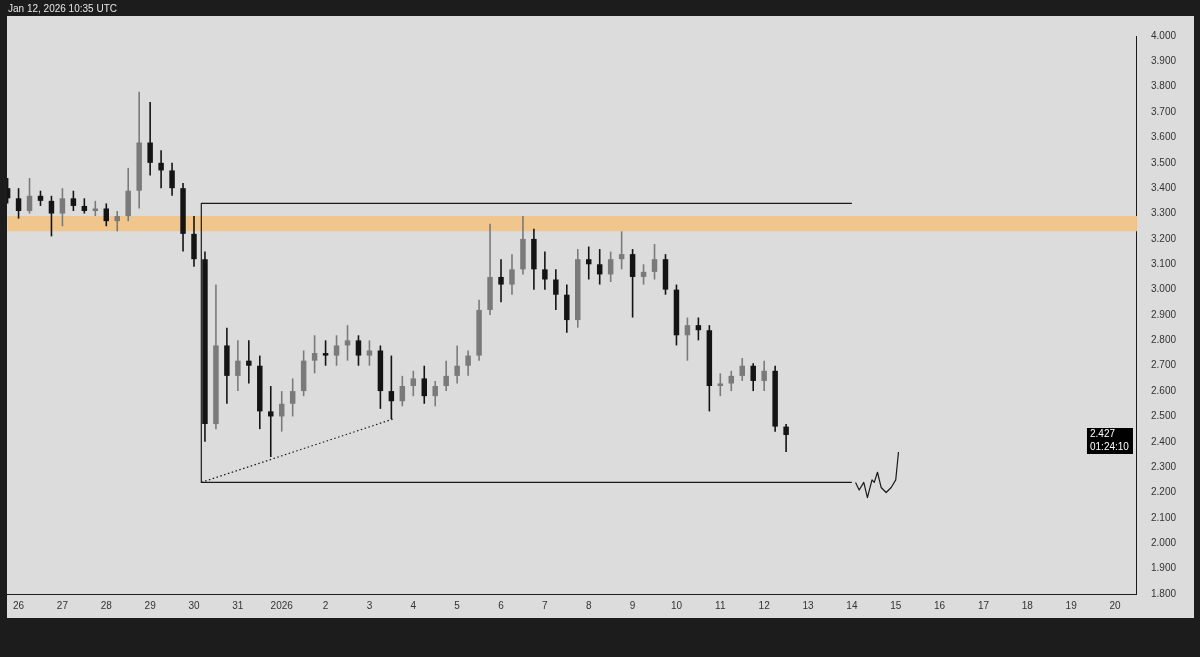 The image size is (1200, 657). What do you see at coordinates (106, 605) in the screenshot?
I see `x-tick-label: 28` at bounding box center [106, 605].